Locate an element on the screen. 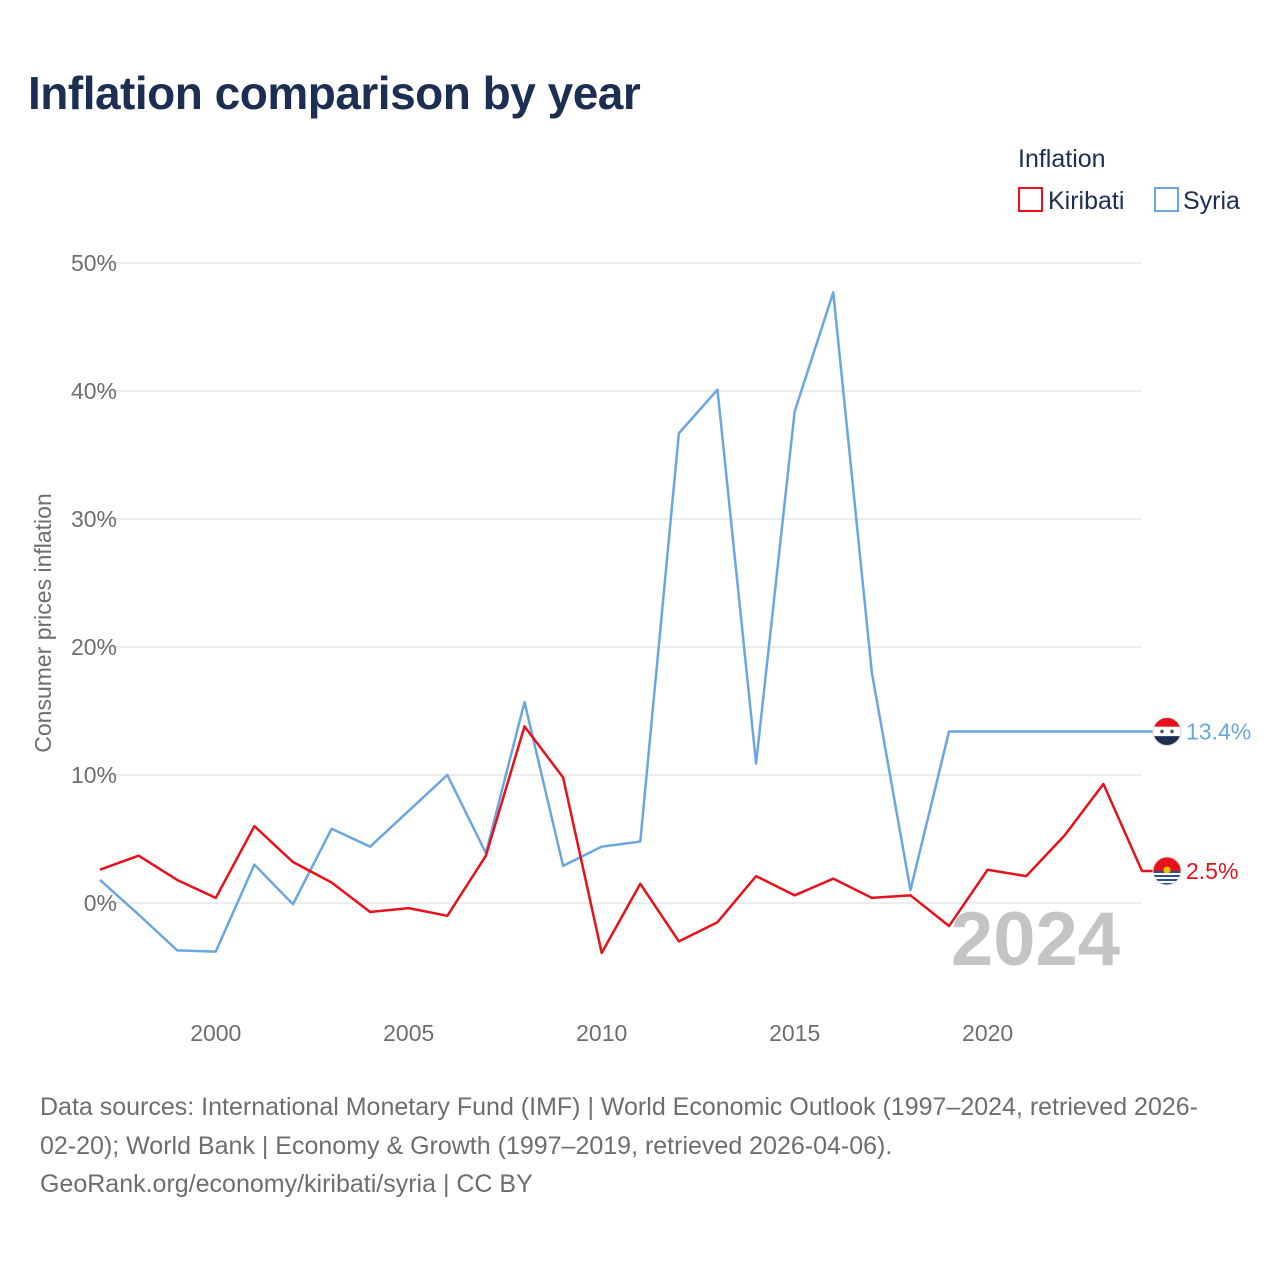  x-tick-label: 2000 is located at coordinates (215, 1033).